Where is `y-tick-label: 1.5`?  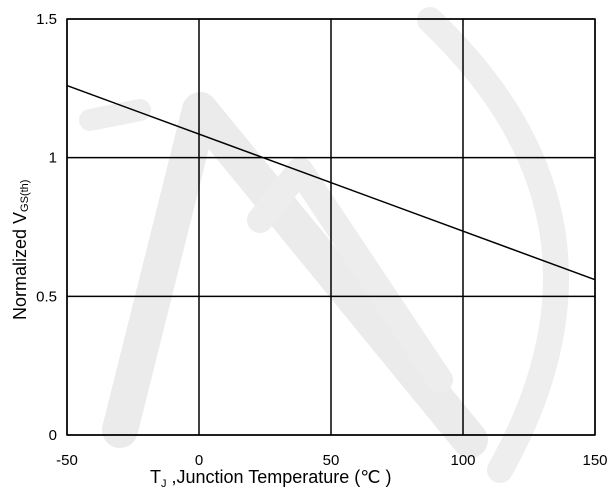 y-tick-label: 1.5 is located at coordinates (46, 19).